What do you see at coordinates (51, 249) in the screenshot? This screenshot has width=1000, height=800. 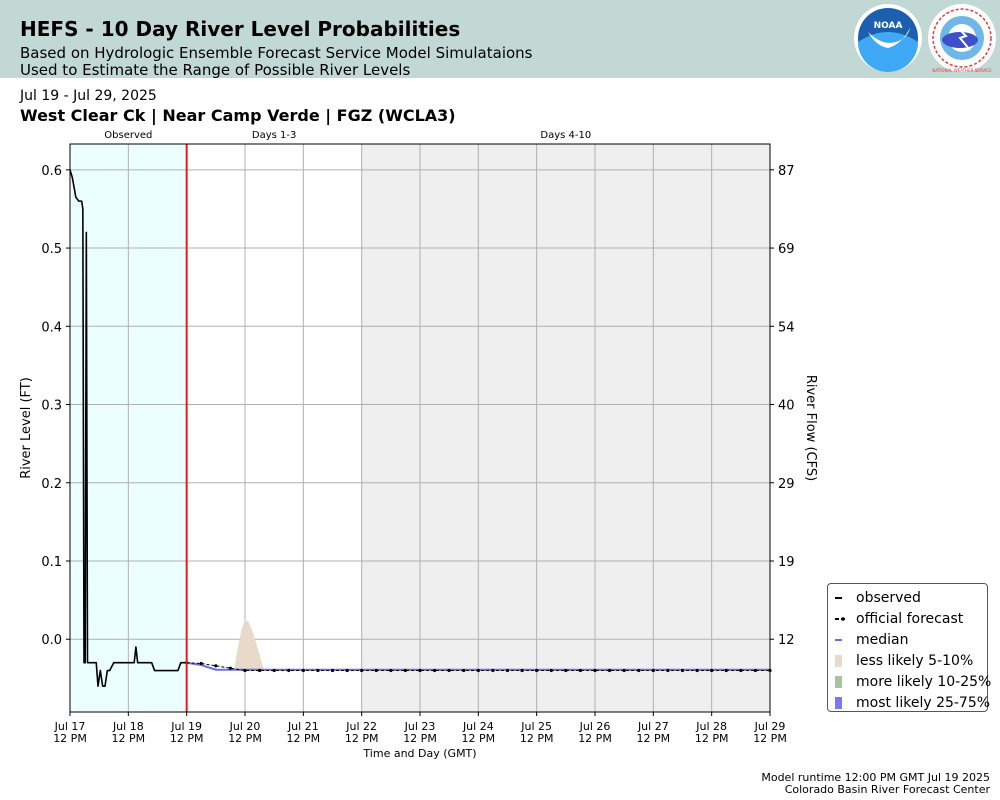 I see `y-tick-label: 0.5` at bounding box center [51, 249].